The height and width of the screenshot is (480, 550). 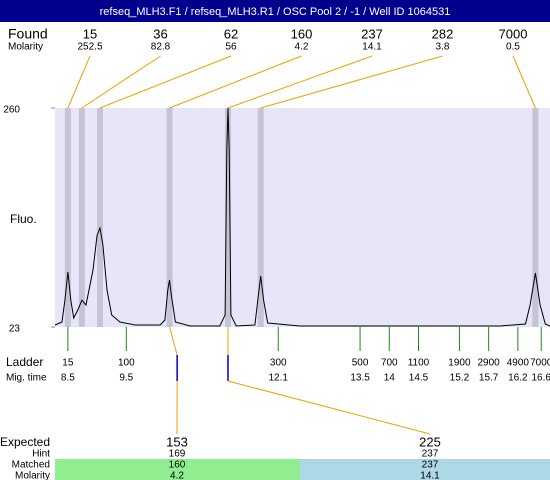 I want to click on matched-row-right, so click(x=425, y=469).